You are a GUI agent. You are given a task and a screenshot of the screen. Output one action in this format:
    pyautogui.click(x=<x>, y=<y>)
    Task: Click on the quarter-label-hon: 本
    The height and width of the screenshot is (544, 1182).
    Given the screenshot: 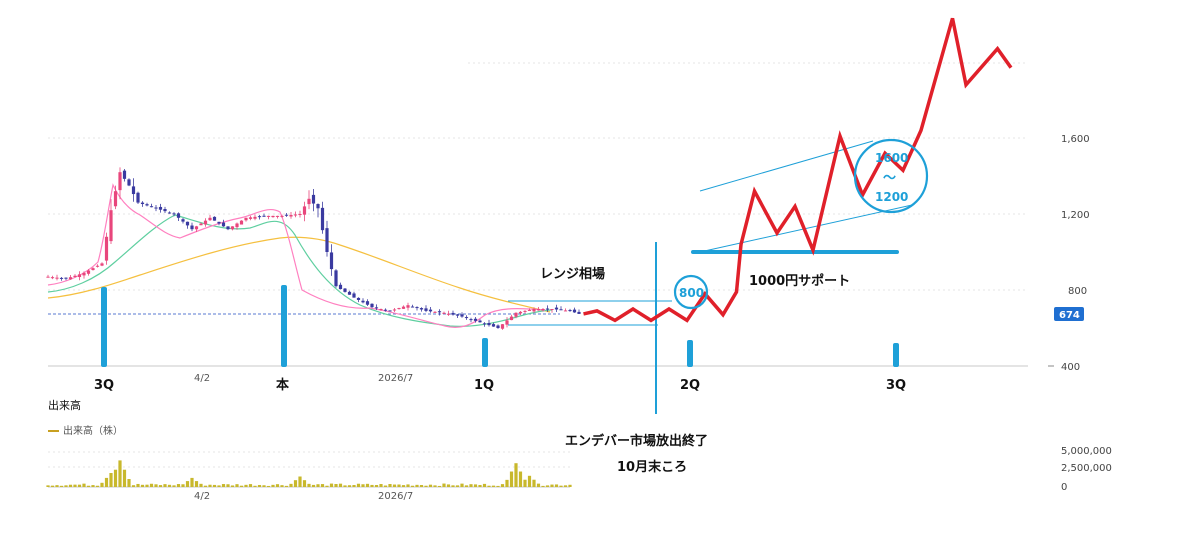 What is the action you would take?
    pyautogui.click(x=282, y=385)
    